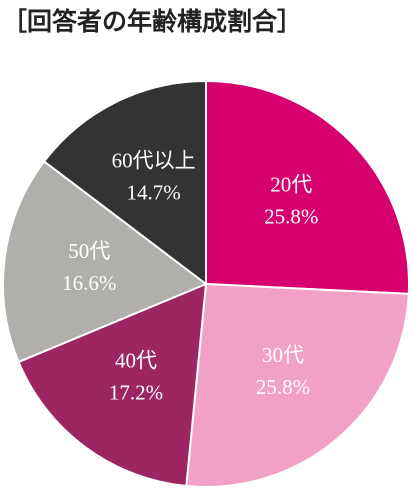 Image resolution: width=412 pixels, height=488 pixels. Describe the element at coordinates (152, 21) in the screenshot. I see `chart-title: ［回答者の年齢構成割合］` at that location.